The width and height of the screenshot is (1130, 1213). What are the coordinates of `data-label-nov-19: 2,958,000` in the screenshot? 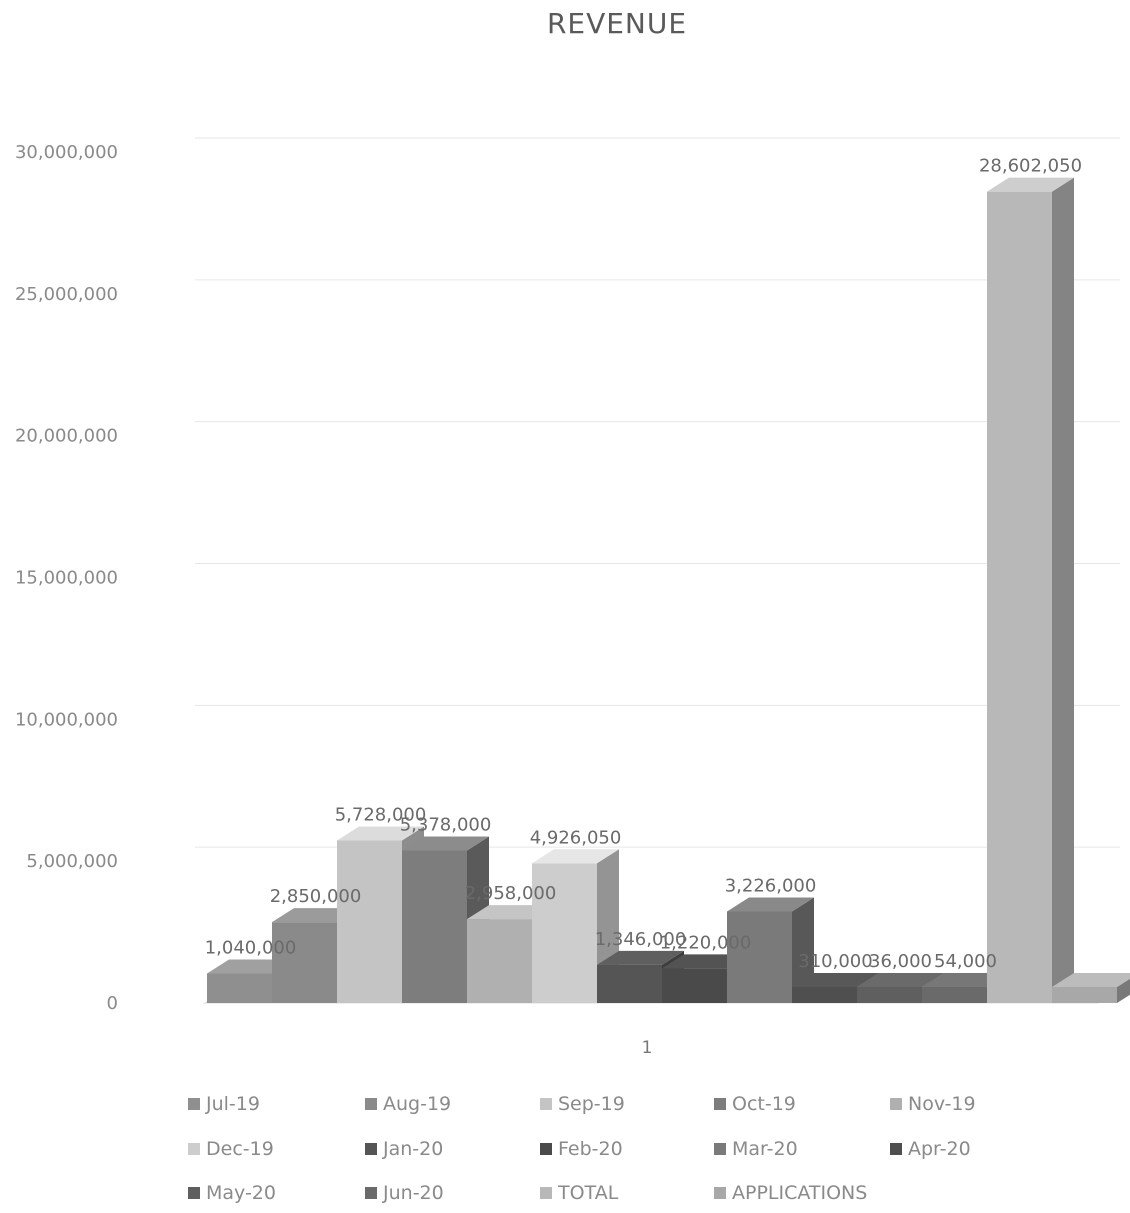 It's located at (511, 893).